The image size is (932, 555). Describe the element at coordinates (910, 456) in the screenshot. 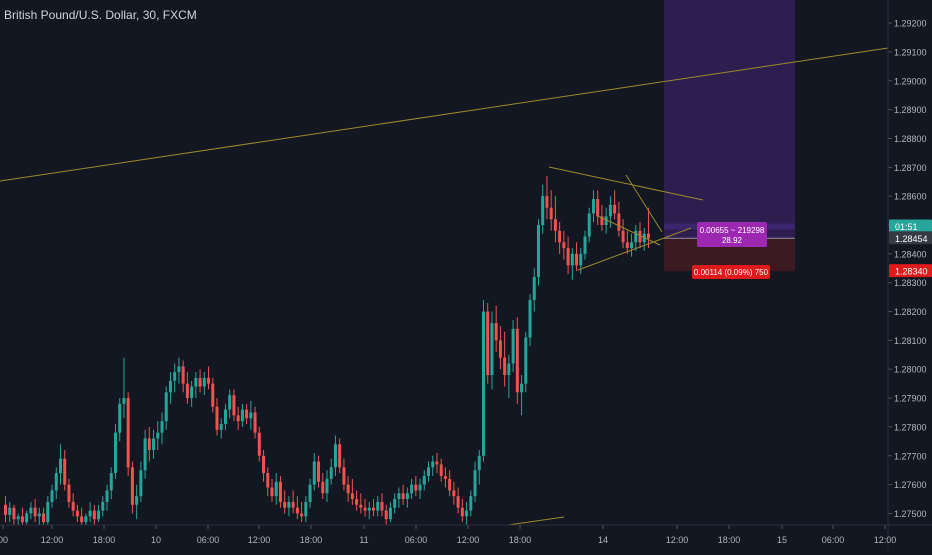

I see `price-tick-label: 1.27700` at that location.